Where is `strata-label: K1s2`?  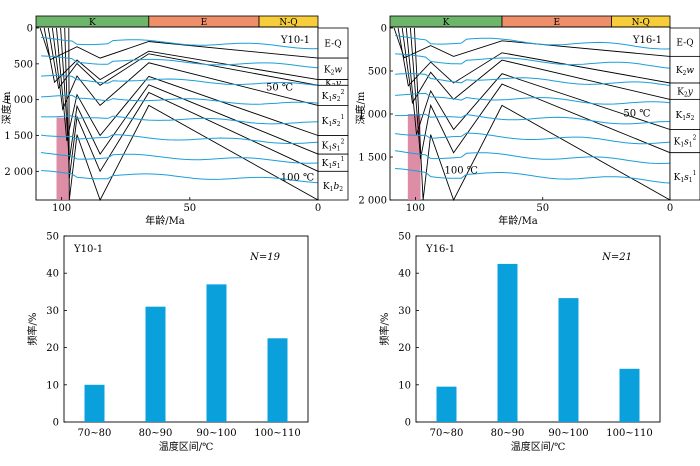 strata-label: K1s2 is located at coordinates (684, 116).